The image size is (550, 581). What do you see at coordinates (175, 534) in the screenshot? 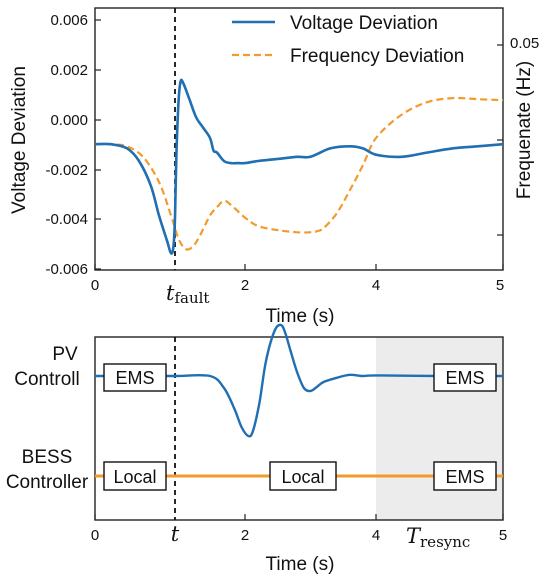
I see `x-tick-label-fault: t` at bounding box center [175, 534].